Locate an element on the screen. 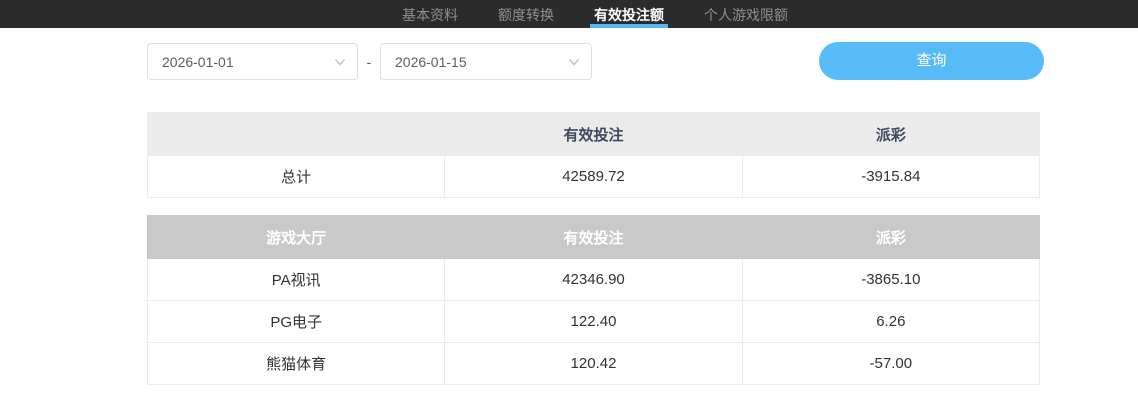 The image size is (1138, 402). lobby-payout: -57.00 is located at coordinates (891, 363).